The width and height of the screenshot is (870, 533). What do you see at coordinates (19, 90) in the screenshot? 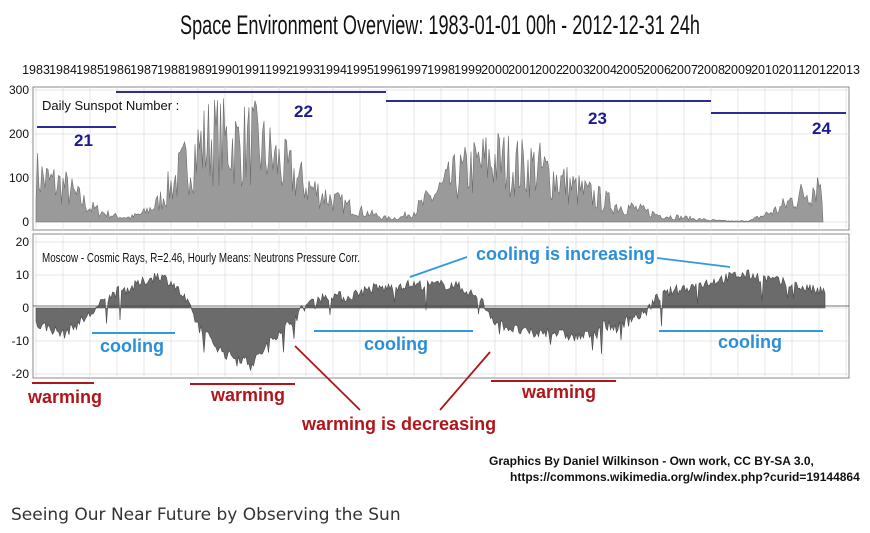
I see `sunspot-y-tick-label: 300` at bounding box center [19, 90].